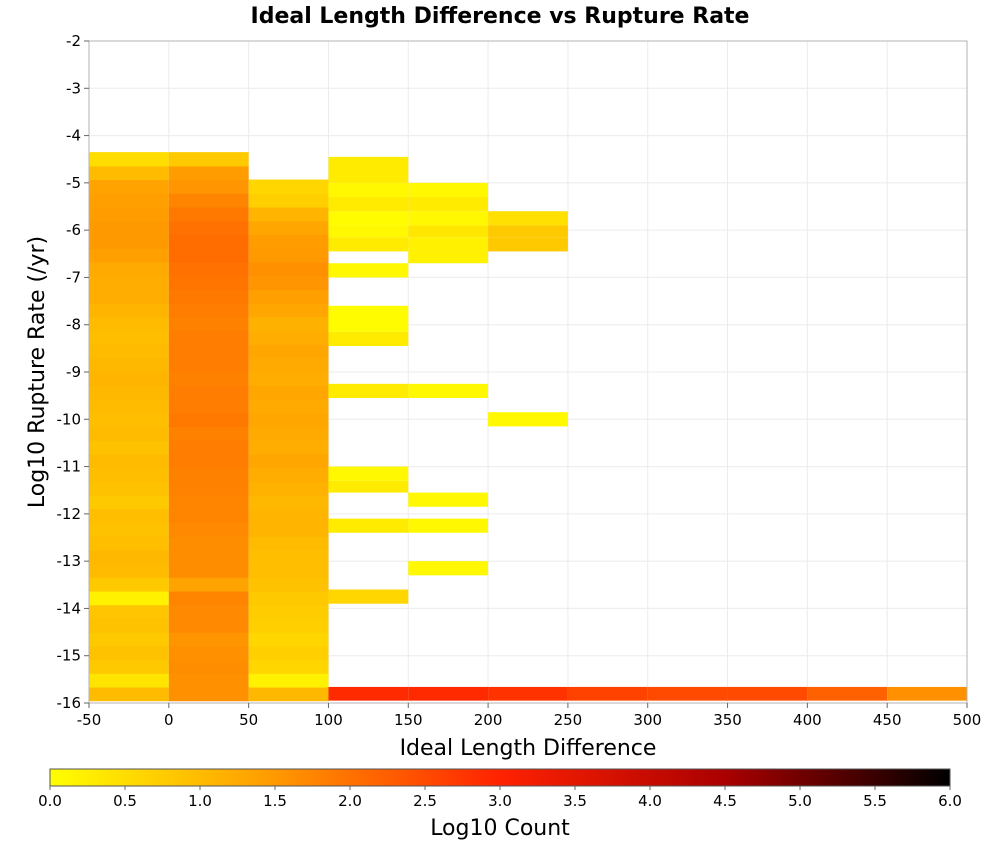  I want to click on x-tick-label: -50, so click(89, 720).